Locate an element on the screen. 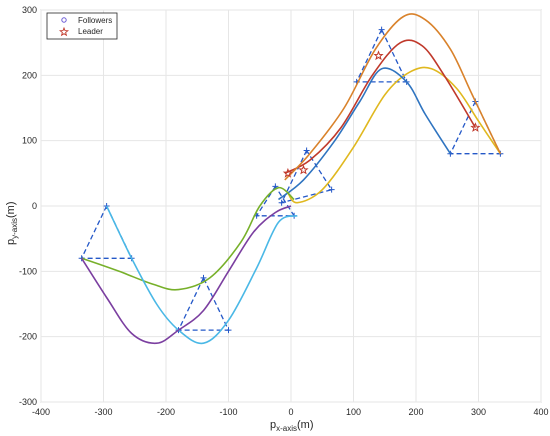 This screenshot has width=550, height=436. legend: Followers Leader is located at coordinates (82, 26).